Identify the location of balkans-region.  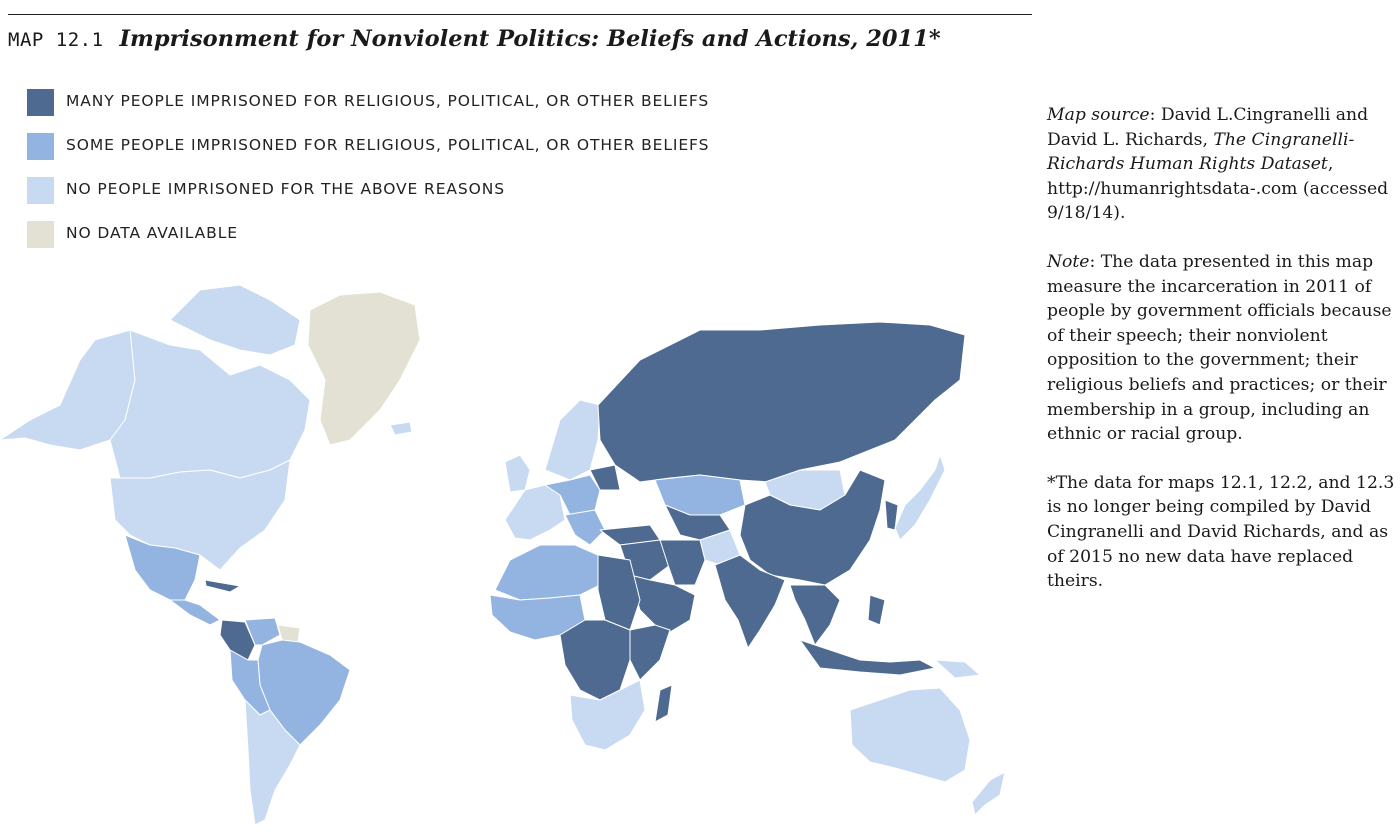
(585, 527).